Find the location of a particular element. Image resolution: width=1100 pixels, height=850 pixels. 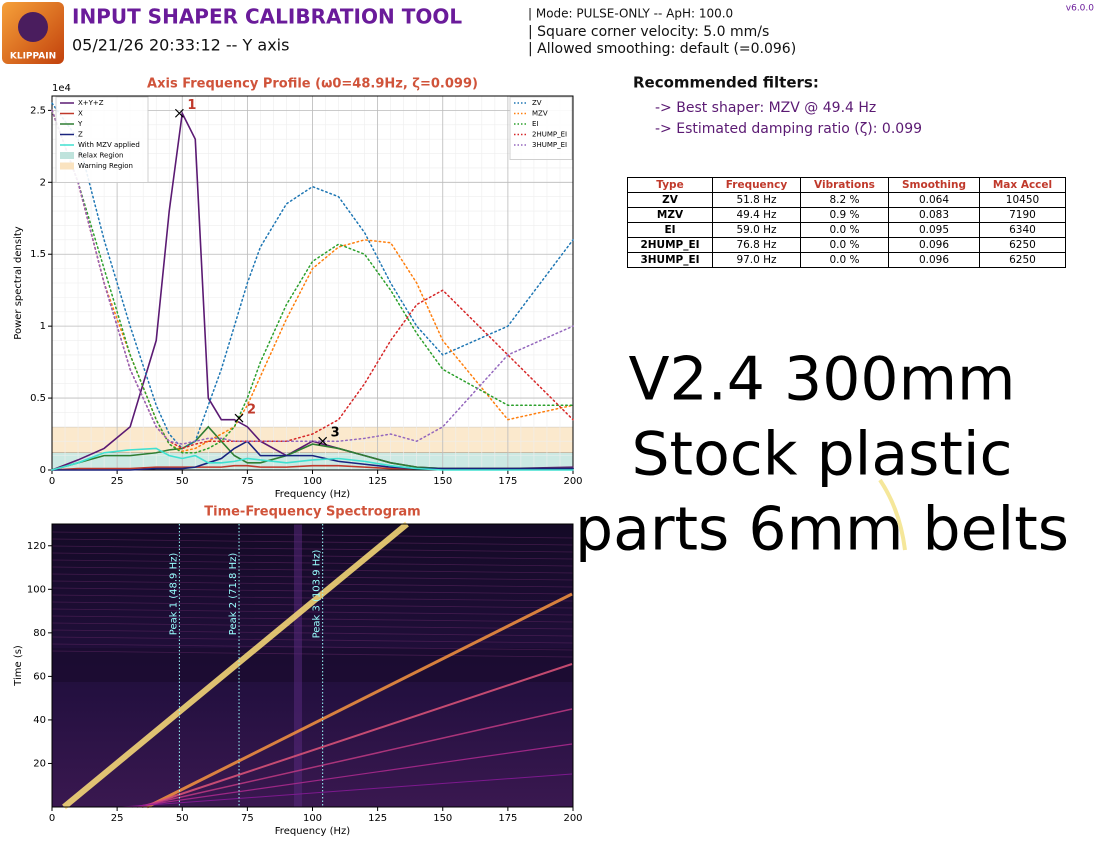

chart-title: Time-Frequency Spectrogram is located at coordinates (312, 512).